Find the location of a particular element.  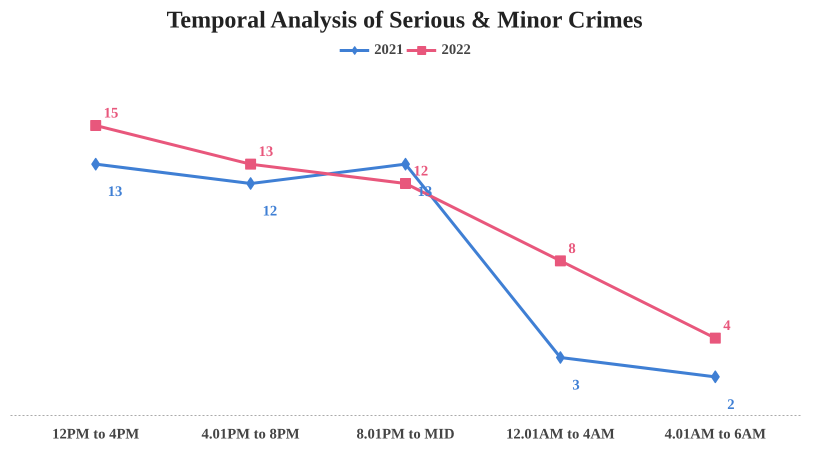

chart-title: Temporal Analysis of Serious & Minor Crimes is located at coordinates (404, 21).